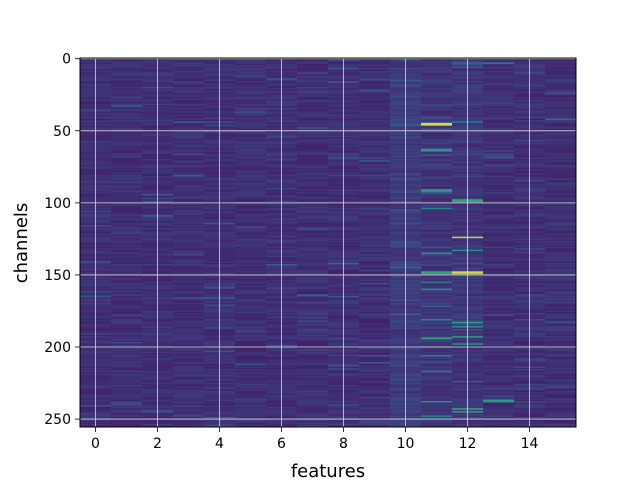 The height and width of the screenshot is (480, 640). Describe the element at coordinates (57, 204) in the screenshot. I see `y-tick-label: 100` at that location.